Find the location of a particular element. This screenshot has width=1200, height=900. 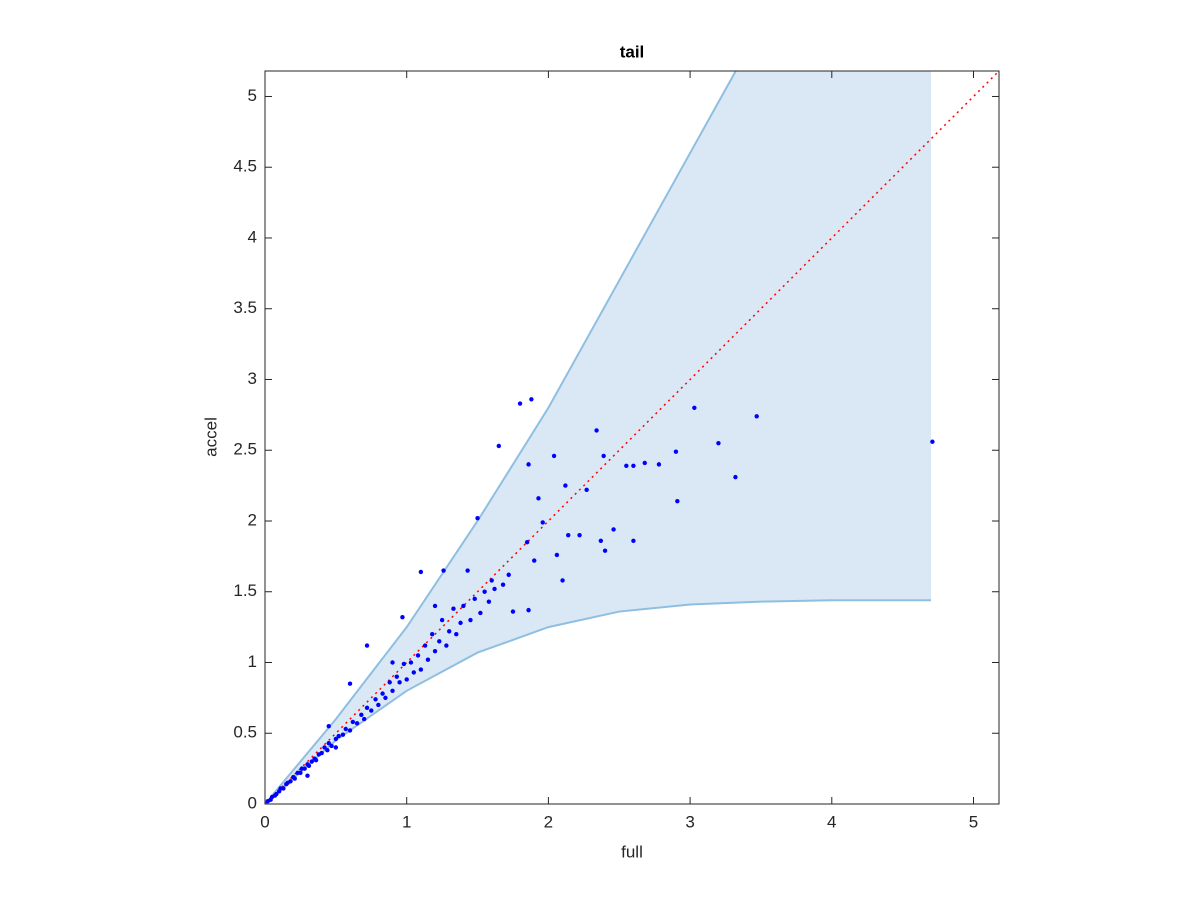

y-axis-label: accel is located at coordinates (210, 437).